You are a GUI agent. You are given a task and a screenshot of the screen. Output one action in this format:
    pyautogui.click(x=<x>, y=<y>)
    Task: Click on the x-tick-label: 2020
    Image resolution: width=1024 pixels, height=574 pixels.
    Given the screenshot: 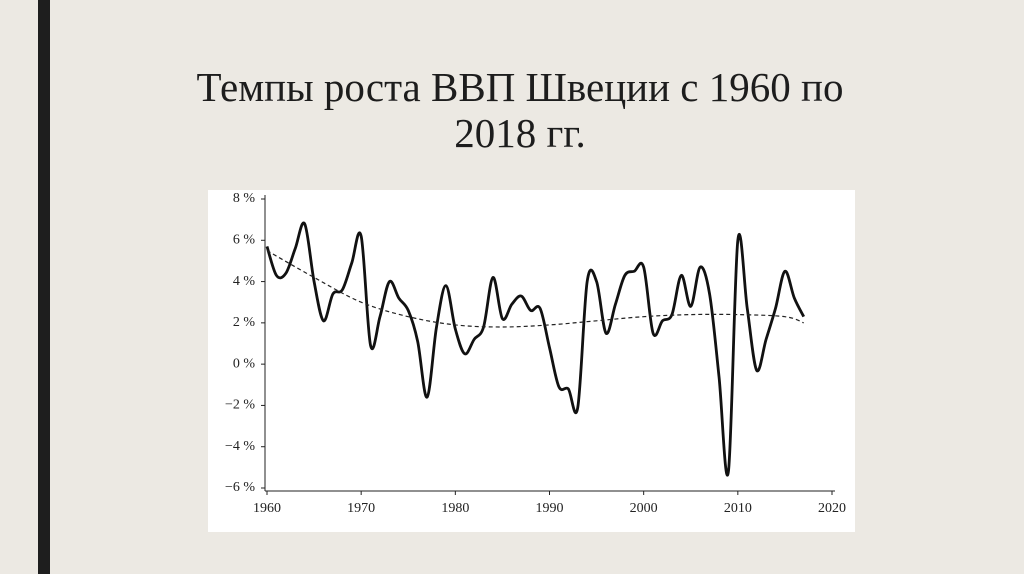 What is the action you would take?
    pyautogui.click(x=832, y=508)
    